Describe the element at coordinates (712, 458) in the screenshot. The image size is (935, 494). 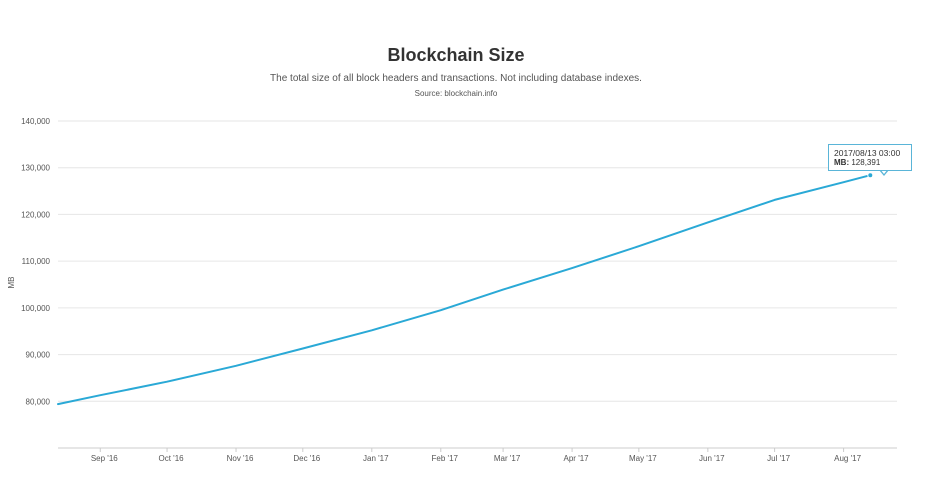
I see `x-tick-label: Jun '17` at that location.